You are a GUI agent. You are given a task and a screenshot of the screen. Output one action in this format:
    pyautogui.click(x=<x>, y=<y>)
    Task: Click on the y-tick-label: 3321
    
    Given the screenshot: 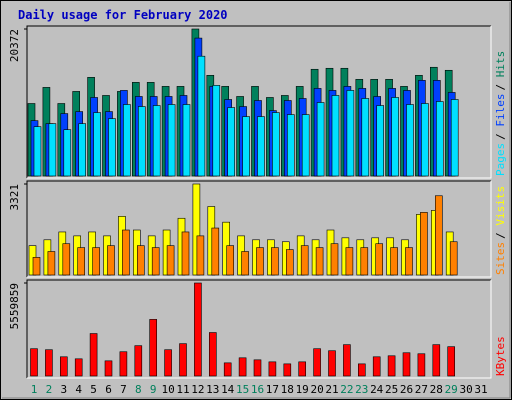 What is the action you would take?
    pyautogui.click(x=14, y=197)
    